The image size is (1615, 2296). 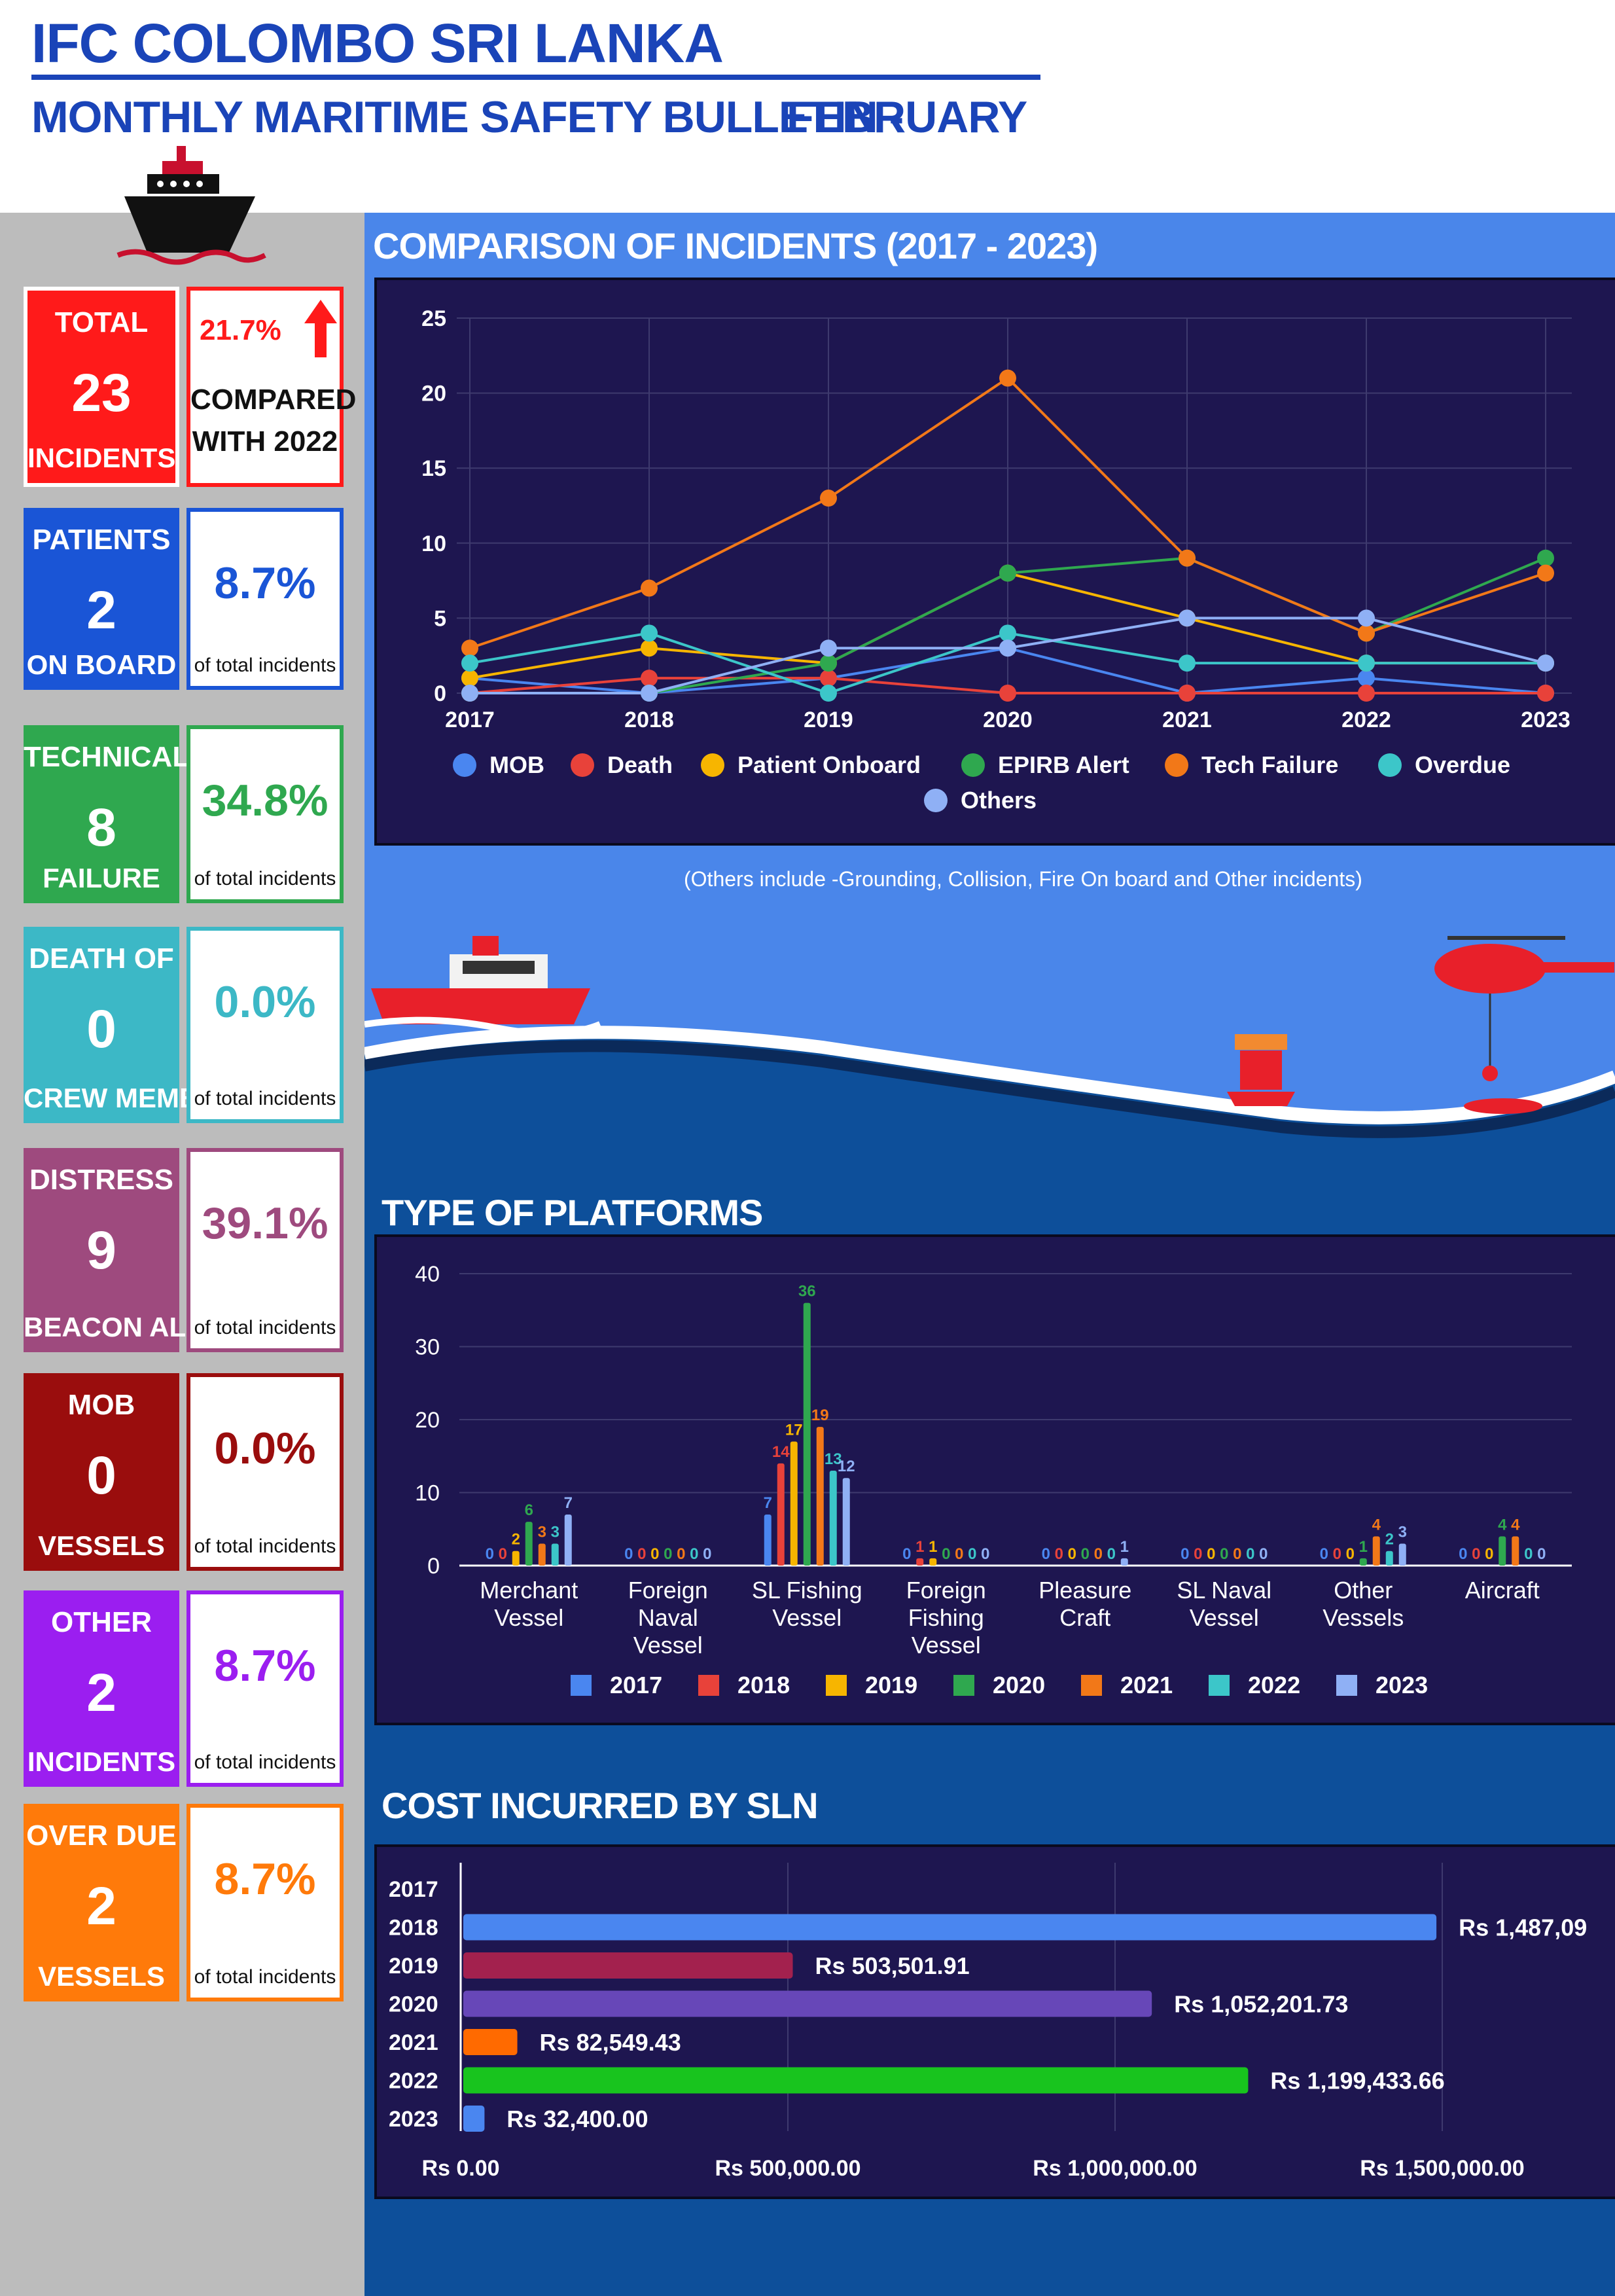 What do you see at coordinates (440, 693) in the screenshot?
I see `y-tick-label: 0` at bounding box center [440, 693].